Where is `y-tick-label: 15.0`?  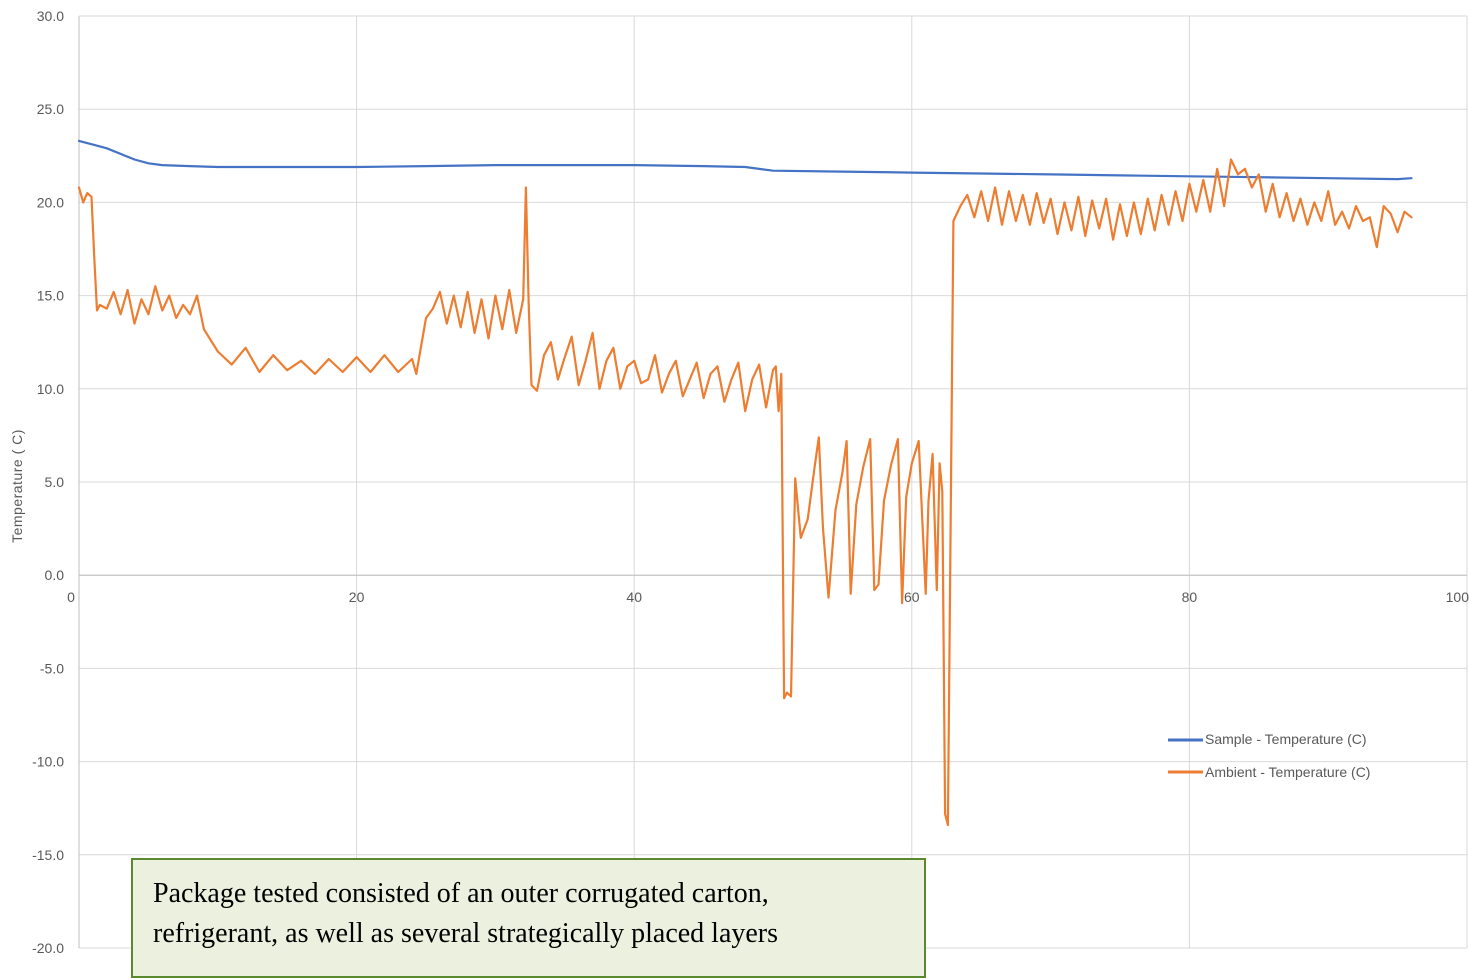
y-tick-label: 15.0 is located at coordinates (50, 296).